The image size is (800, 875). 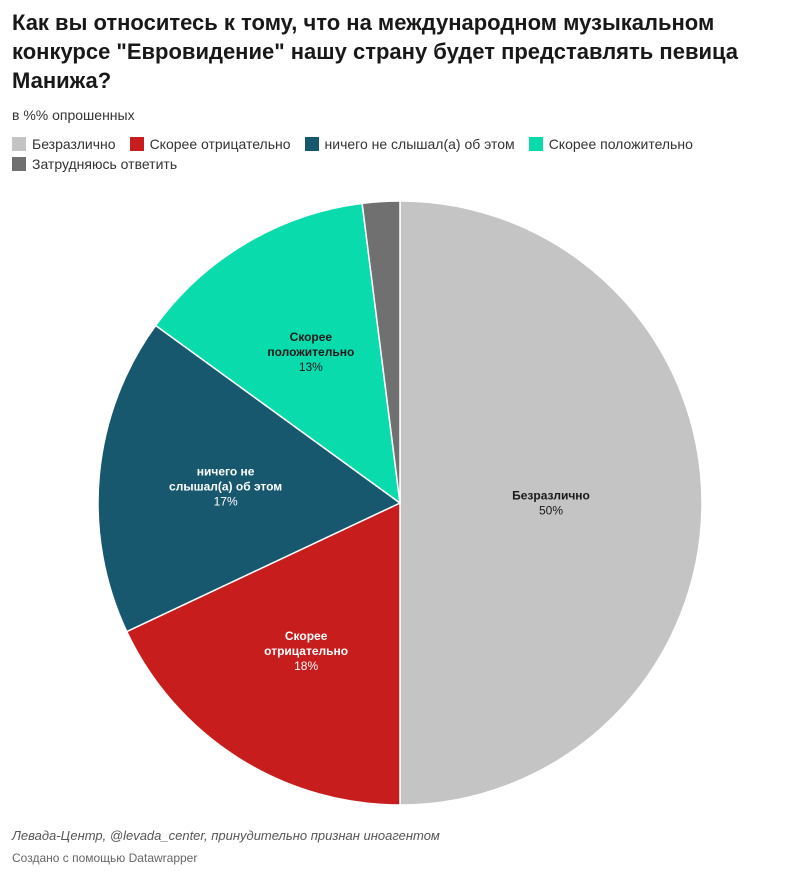 What do you see at coordinates (74, 144) in the screenshot?
I see `legend-label: Безразлично` at bounding box center [74, 144].